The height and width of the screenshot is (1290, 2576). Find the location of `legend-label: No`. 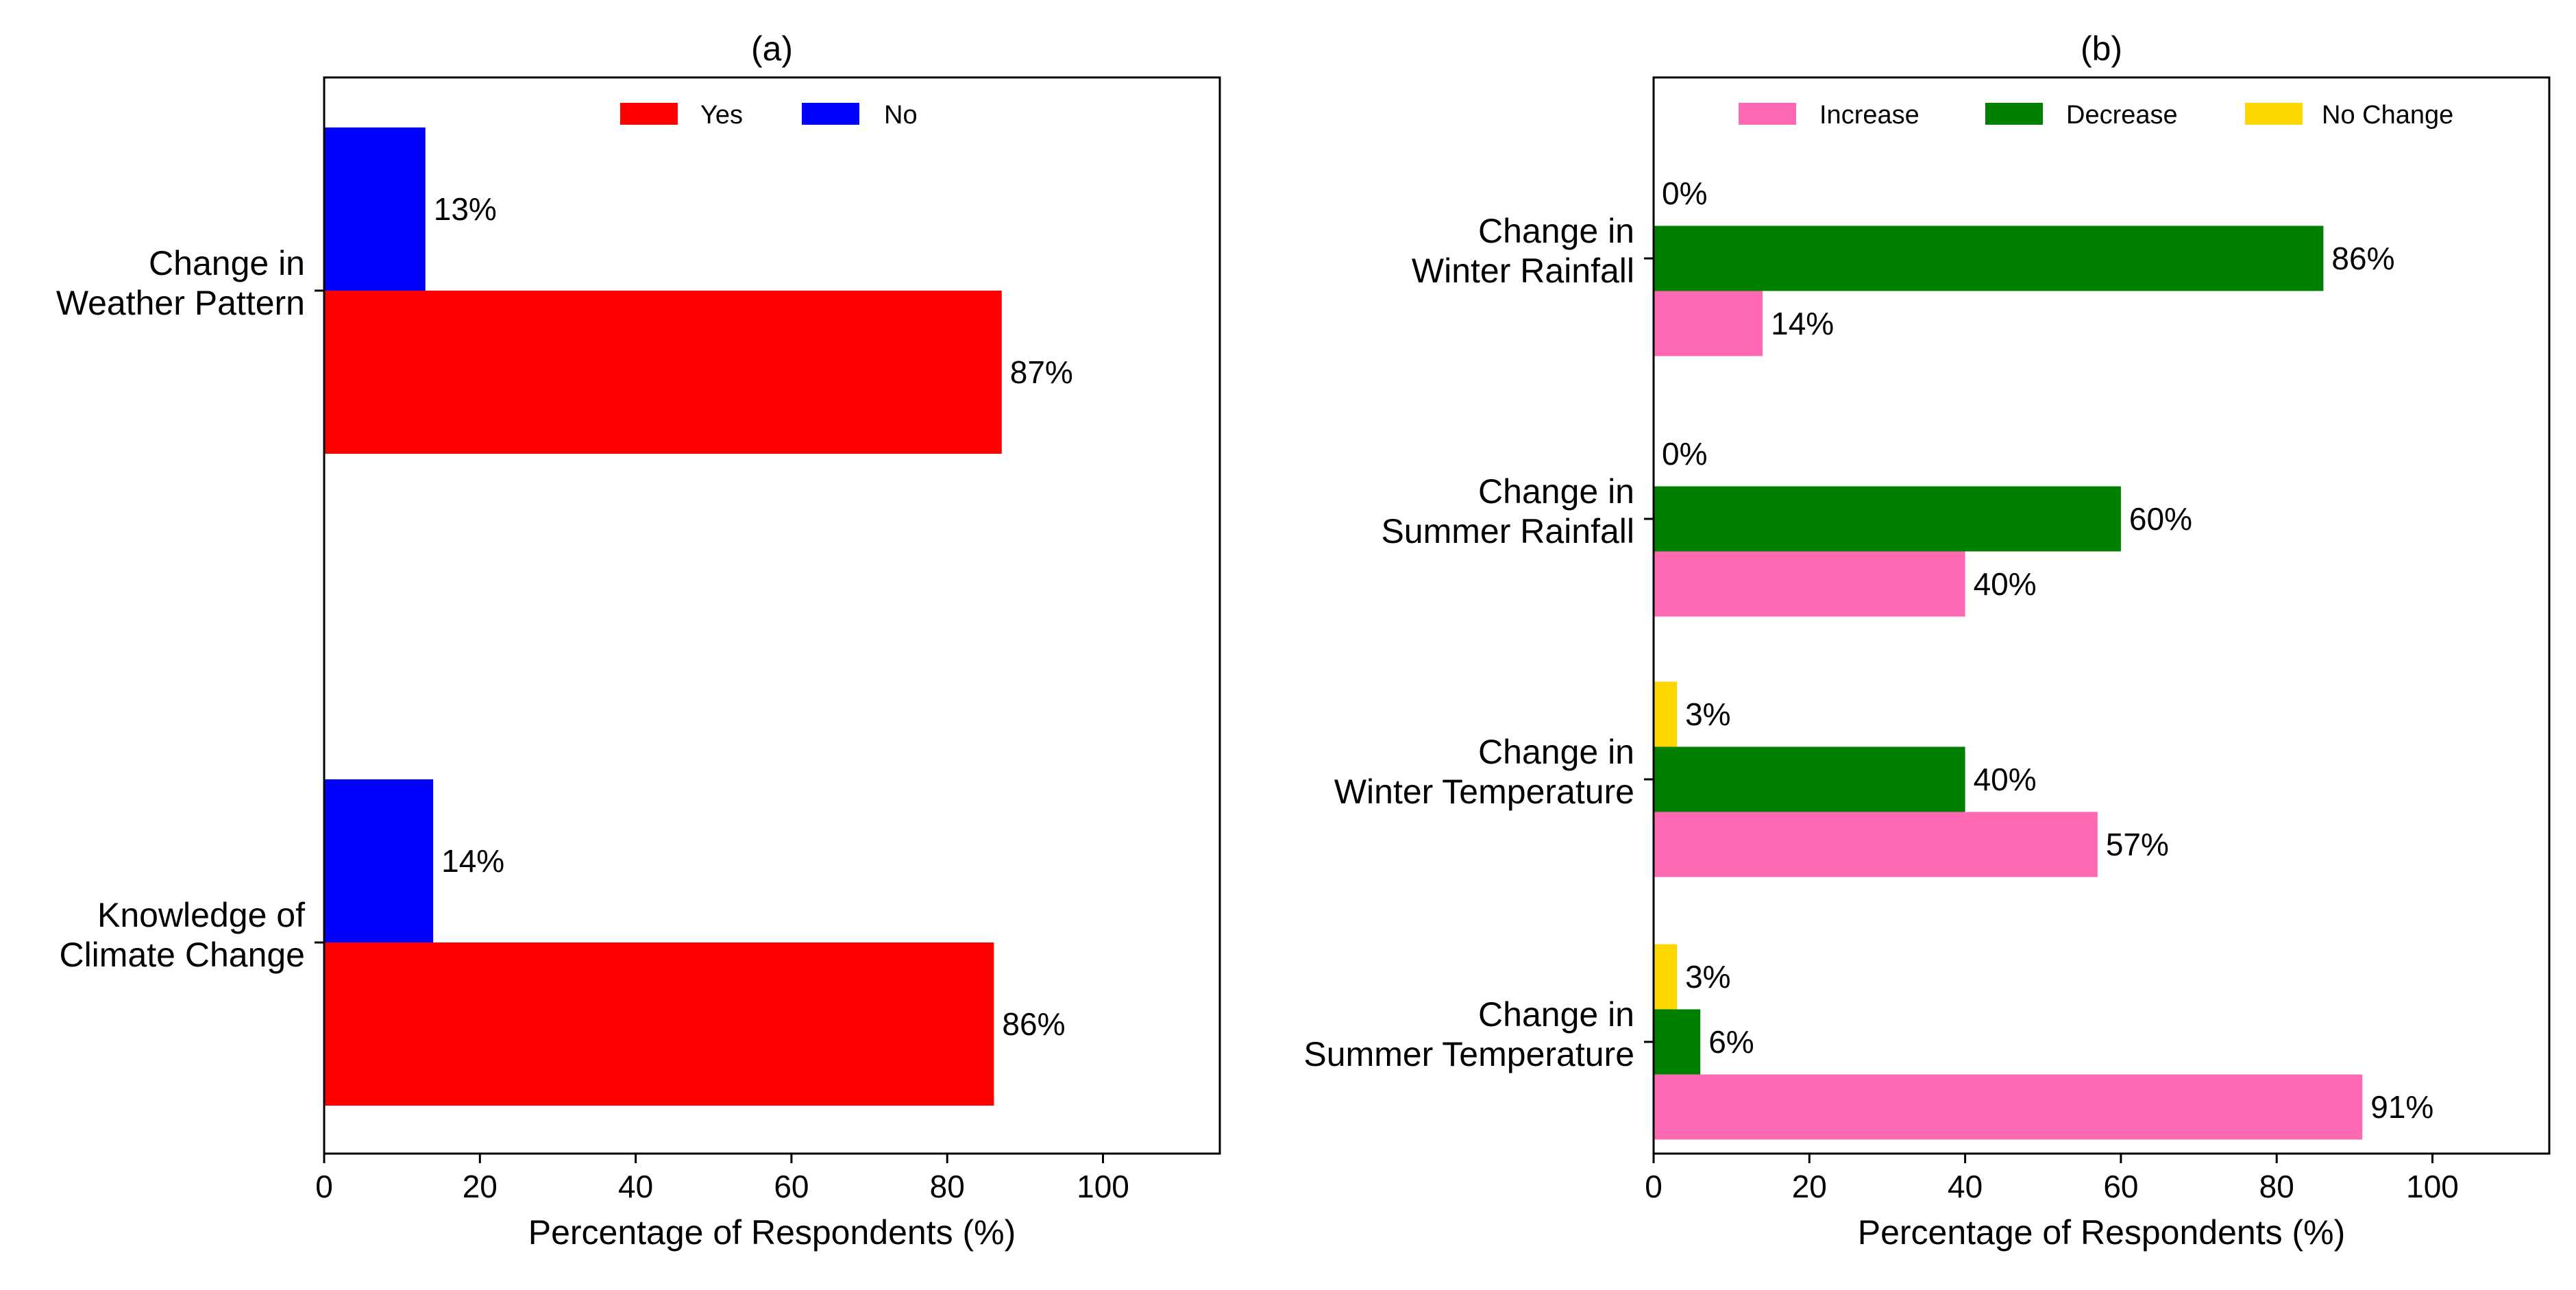

legend-label: No is located at coordinates (901, 115).